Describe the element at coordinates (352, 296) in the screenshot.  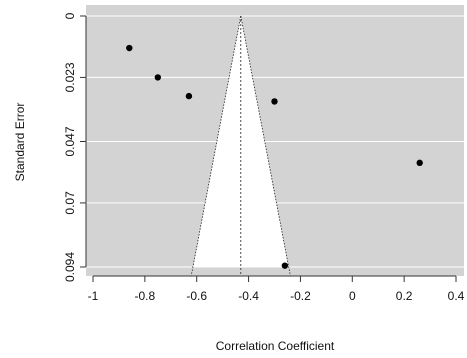
I see `x-tick-label: 0` at that location.